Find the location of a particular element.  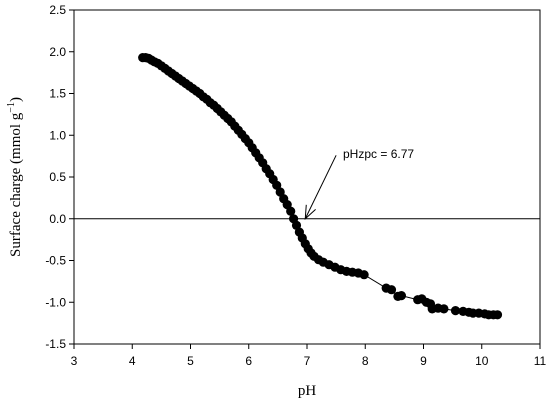

y-axis-title-main: Surface charge (mmol g is located at coordinates (16, 184).